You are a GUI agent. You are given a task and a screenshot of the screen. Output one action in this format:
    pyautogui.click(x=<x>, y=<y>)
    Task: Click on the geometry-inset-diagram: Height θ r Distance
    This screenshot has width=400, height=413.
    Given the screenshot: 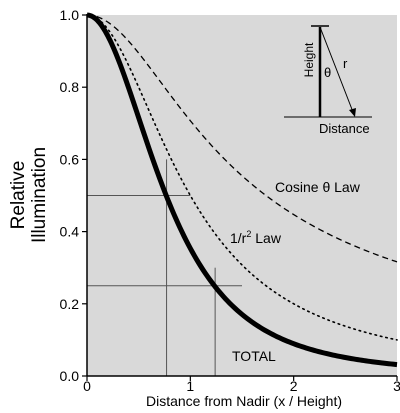 What is the action you would take?
    pyautogui.click(x=328, y=80)
    